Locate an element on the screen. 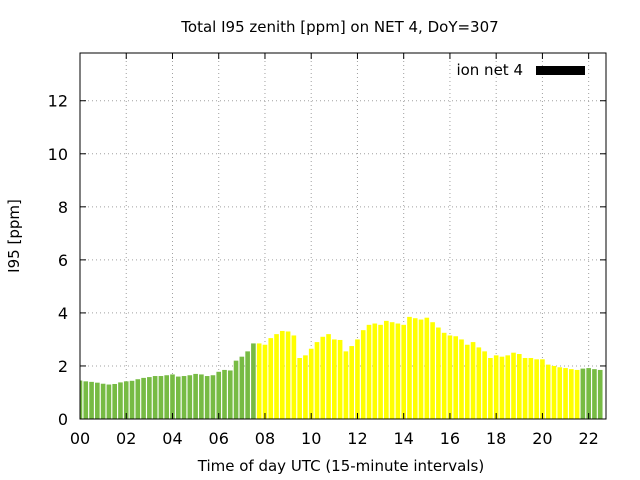 Image resolution: width=640 pixels, height=480 pixels. x-tick-label: 16 is located at coordinates (450, 438).